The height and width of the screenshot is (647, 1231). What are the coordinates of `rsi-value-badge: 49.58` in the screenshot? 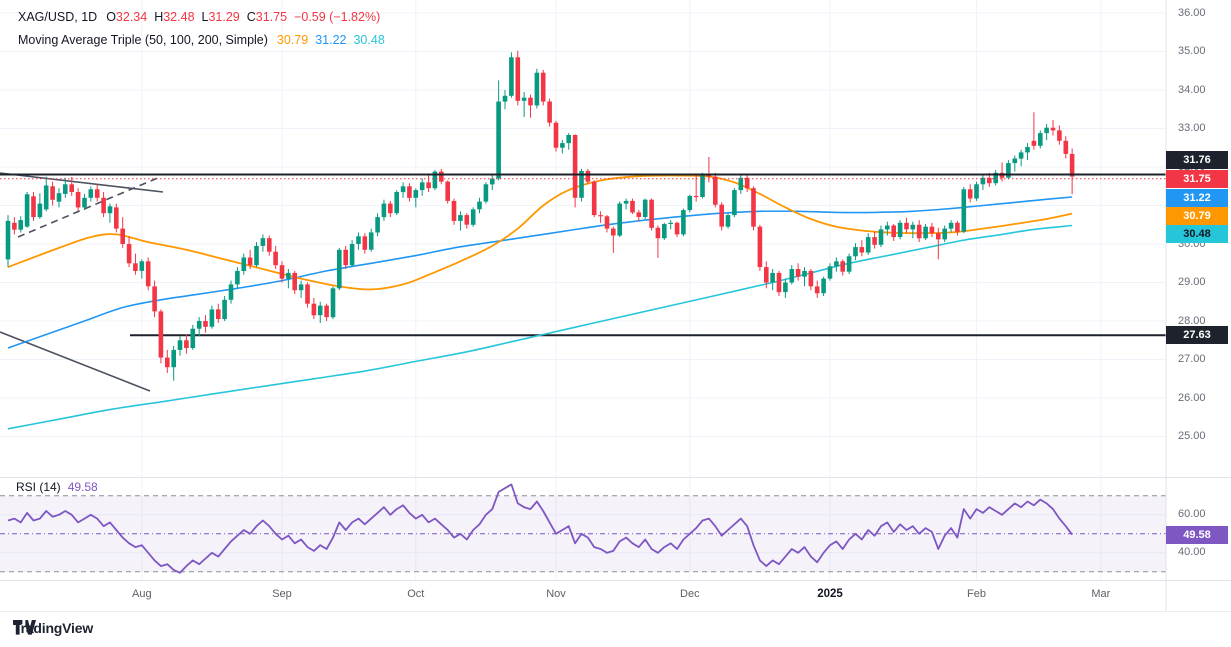 It's located at (1197, 534).